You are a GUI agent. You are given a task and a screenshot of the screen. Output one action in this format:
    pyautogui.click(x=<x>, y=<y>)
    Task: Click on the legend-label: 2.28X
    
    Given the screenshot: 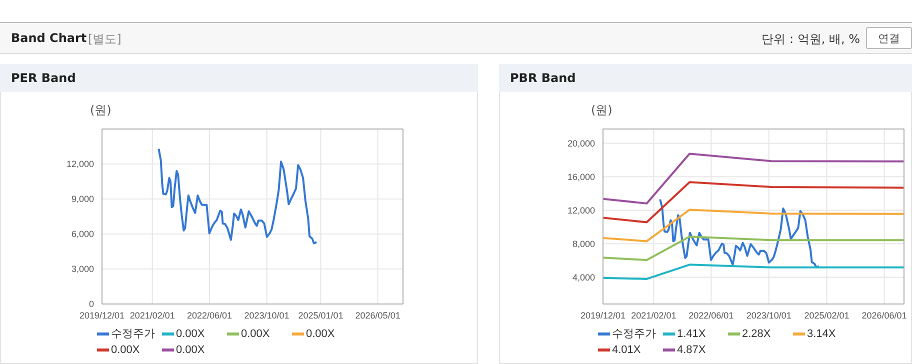 What is the action you would take?
    pyautogui.click(x=756, y=334)
    